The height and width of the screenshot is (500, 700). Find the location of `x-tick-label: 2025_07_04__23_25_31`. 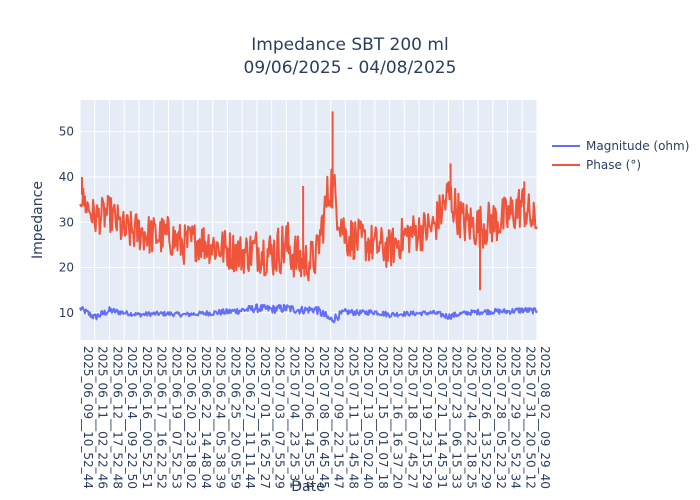

x-tick-label: 2025_07_04__23_25_31 is located at coordinates (294, 417).